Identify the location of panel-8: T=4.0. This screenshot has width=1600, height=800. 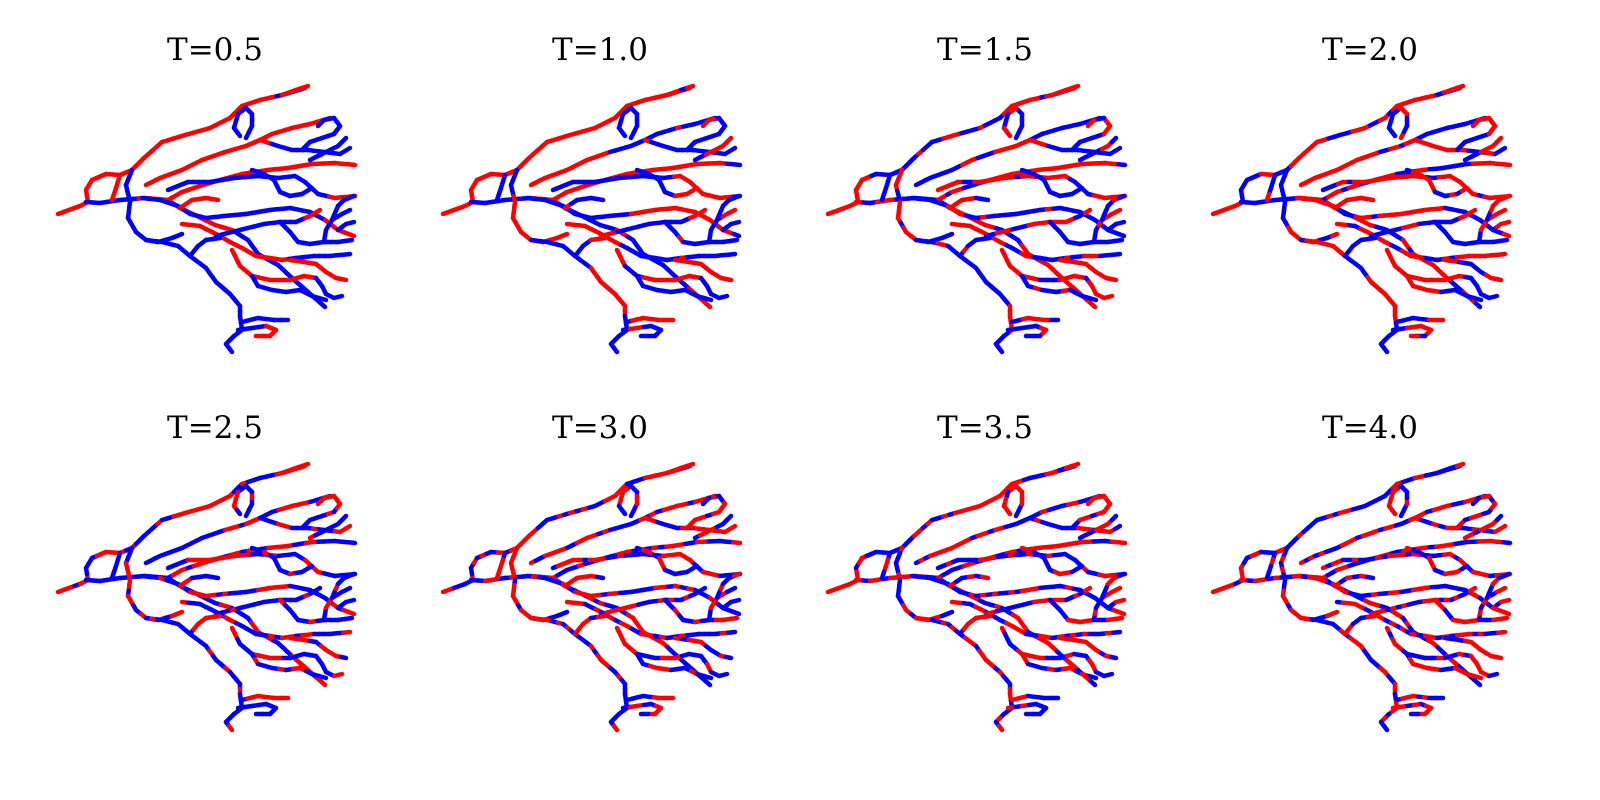
(1370, 578).